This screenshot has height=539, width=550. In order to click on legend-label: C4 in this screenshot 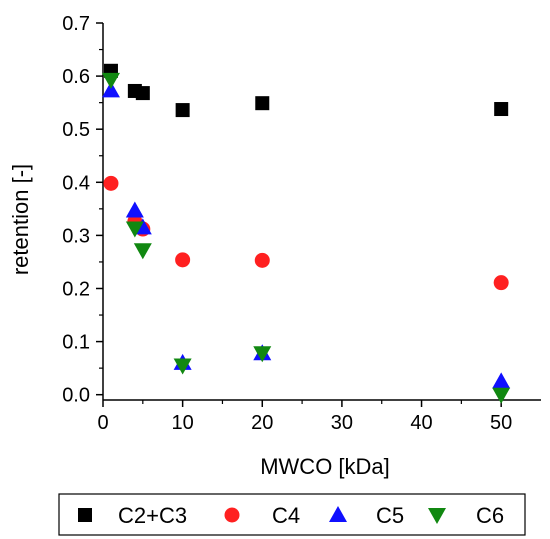, I will do `click(286, 515)`.